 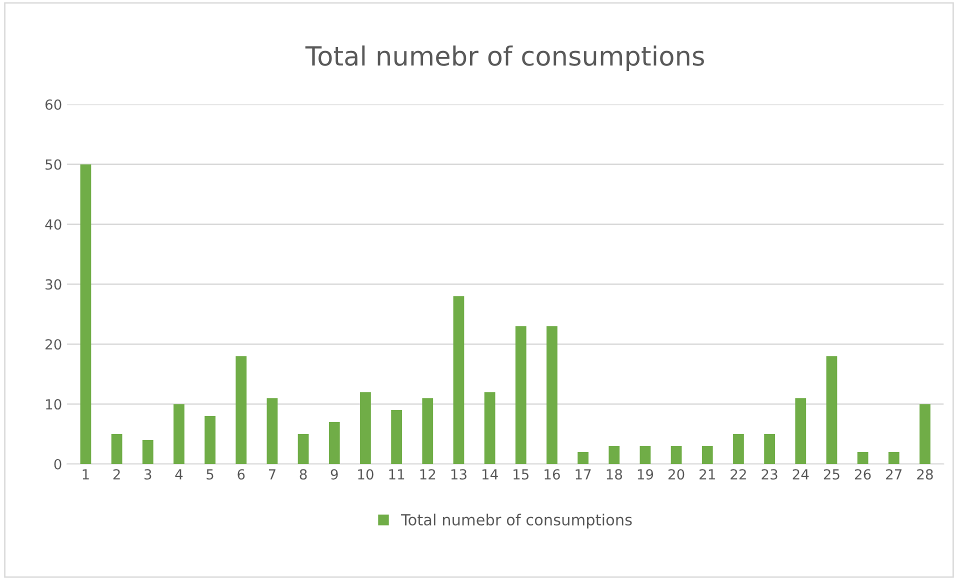 What do you see at coordinates (676, 474) in the screenshot?
I see `x-tick-label: 20` at bounding box center [676, 474].